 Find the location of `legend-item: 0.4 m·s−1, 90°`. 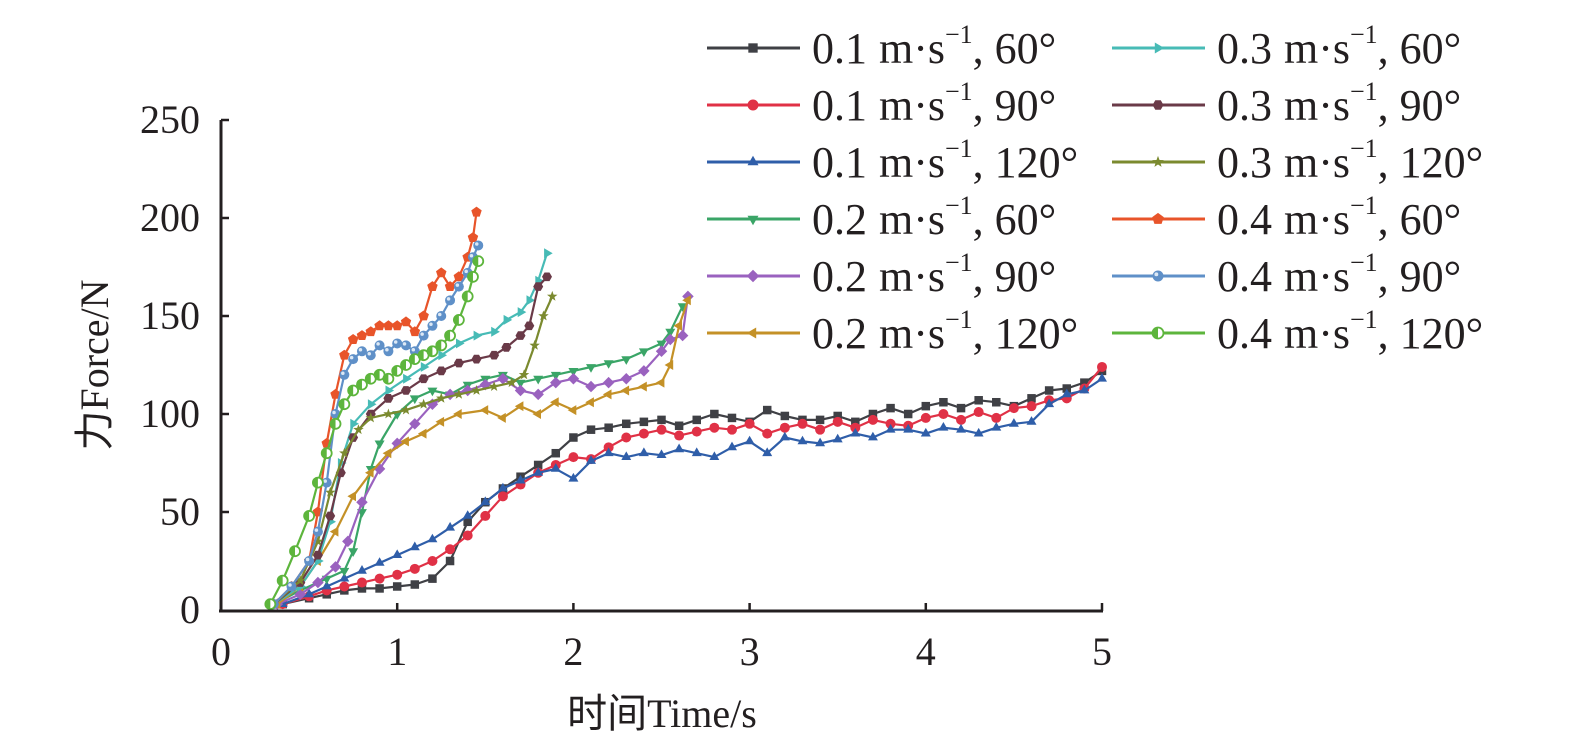

legend-item: 0.4 m·s−1, 90° is located at coordinates (1286, 274).